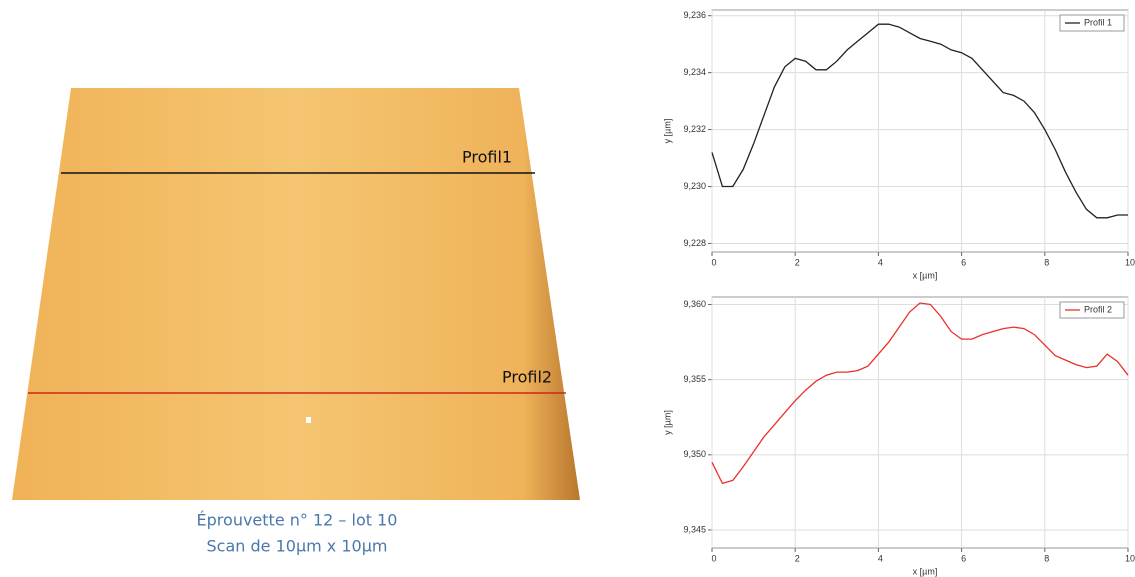 The height and width of the screenshot is (577, 1135). What do you see at coordinates (694, 186) in the screenshot?
I see `y-tick-label: 9,230` at bounding box center [694, 186].